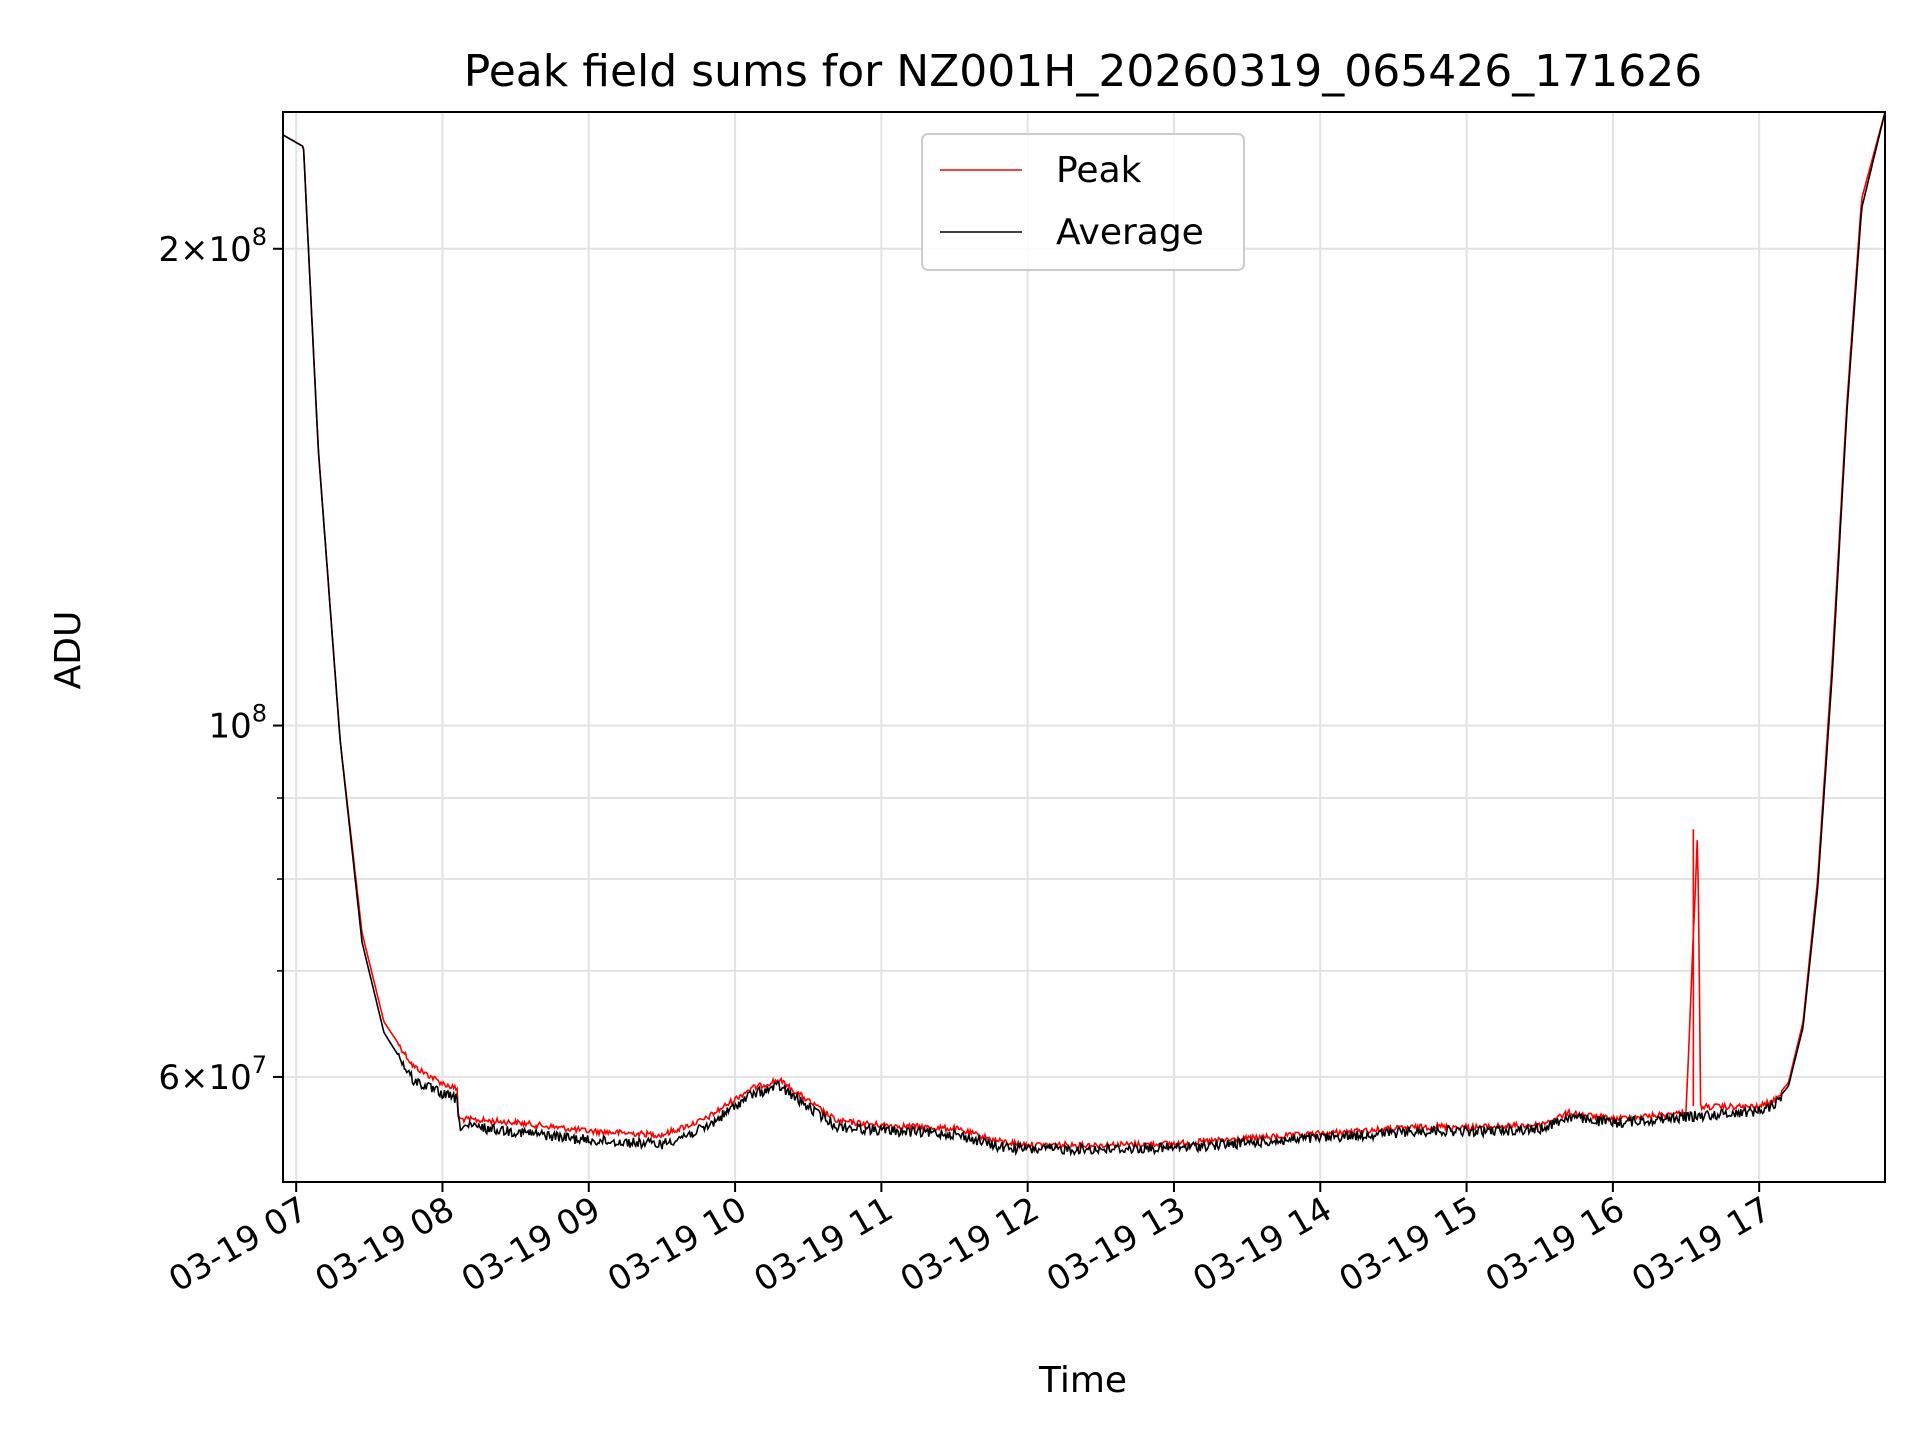 The image size is (1920, 1440). I want to click on y-tick-label: 6×107, so click(212, 1074).